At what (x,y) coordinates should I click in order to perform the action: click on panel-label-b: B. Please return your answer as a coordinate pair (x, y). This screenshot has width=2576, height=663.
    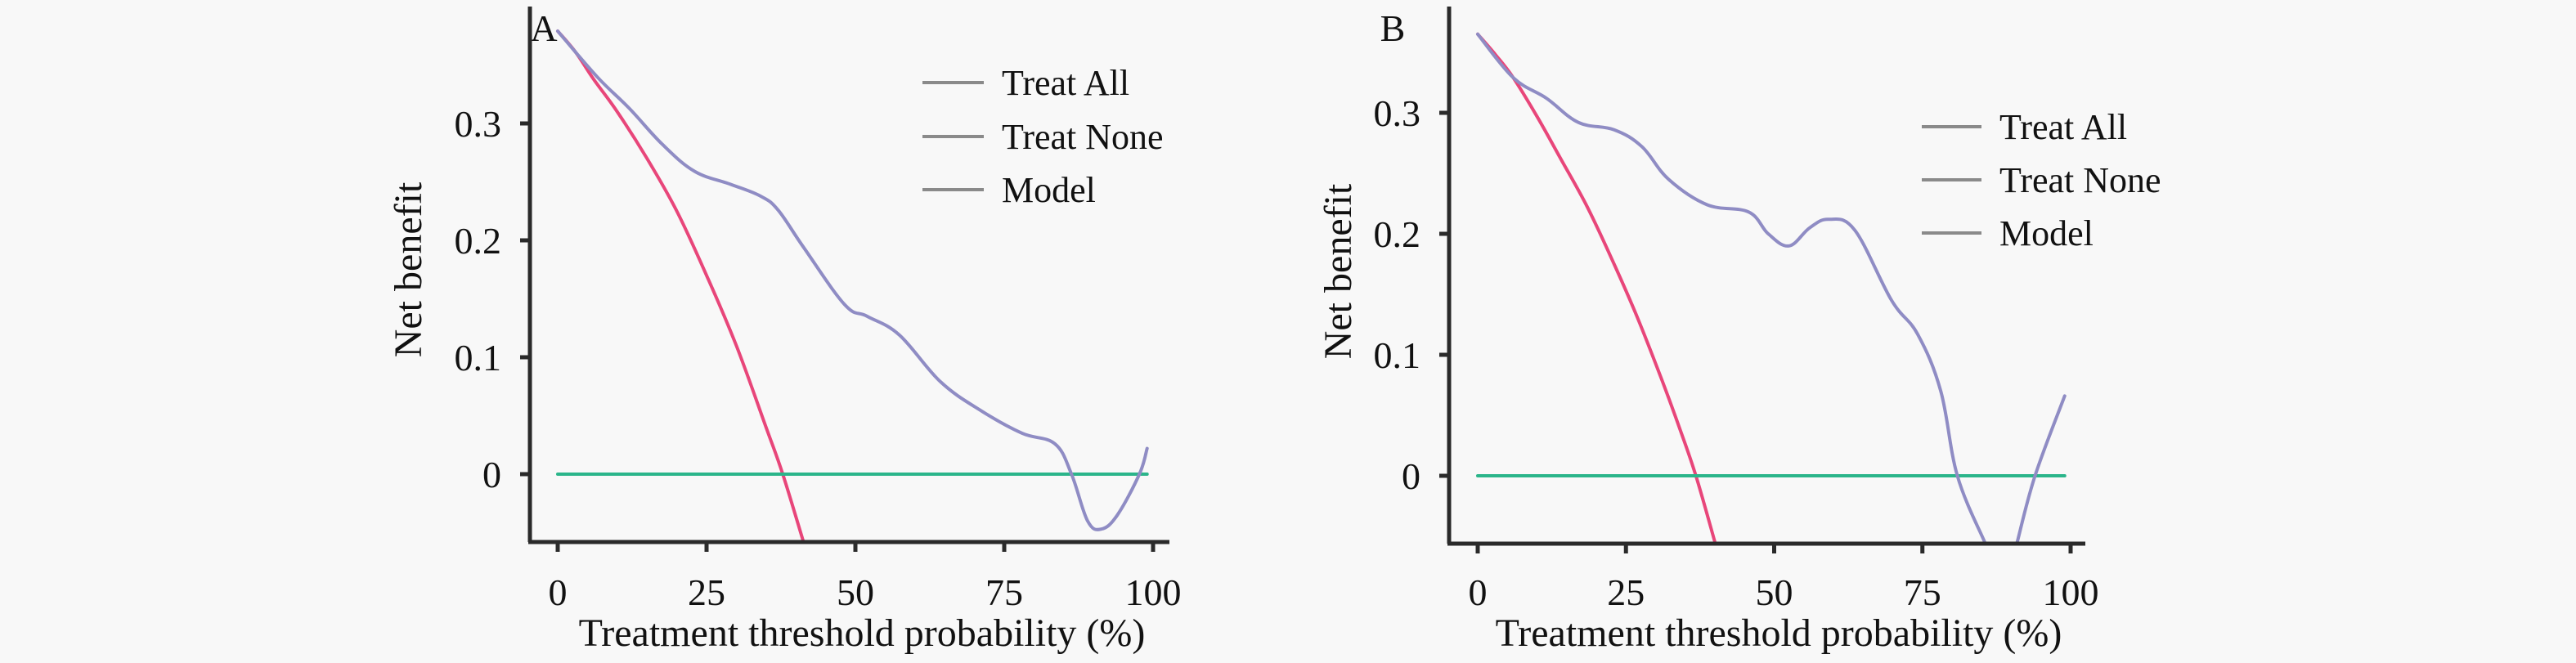
    Looking at the image, I should click on (1393, 28).